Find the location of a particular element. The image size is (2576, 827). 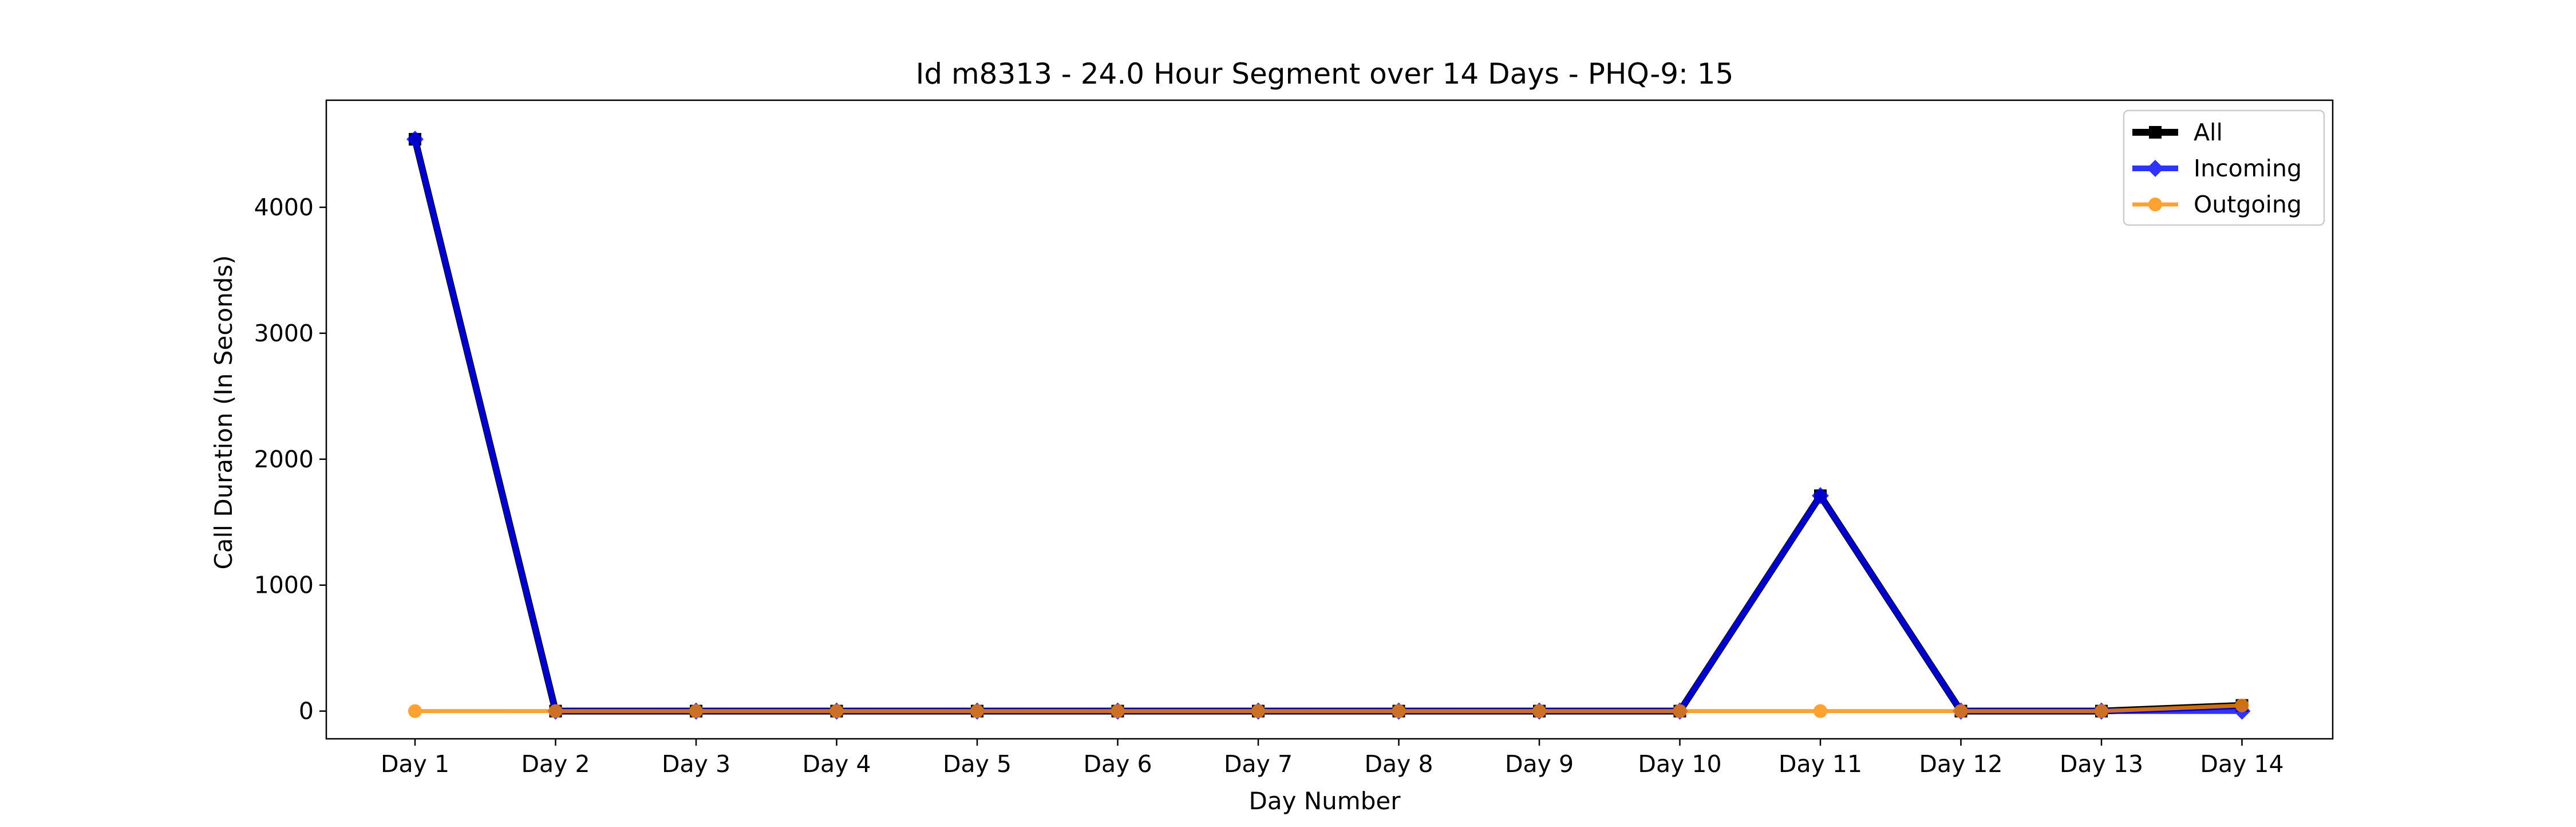

y-tick-label: 0 is located at coordinates (306, 711).